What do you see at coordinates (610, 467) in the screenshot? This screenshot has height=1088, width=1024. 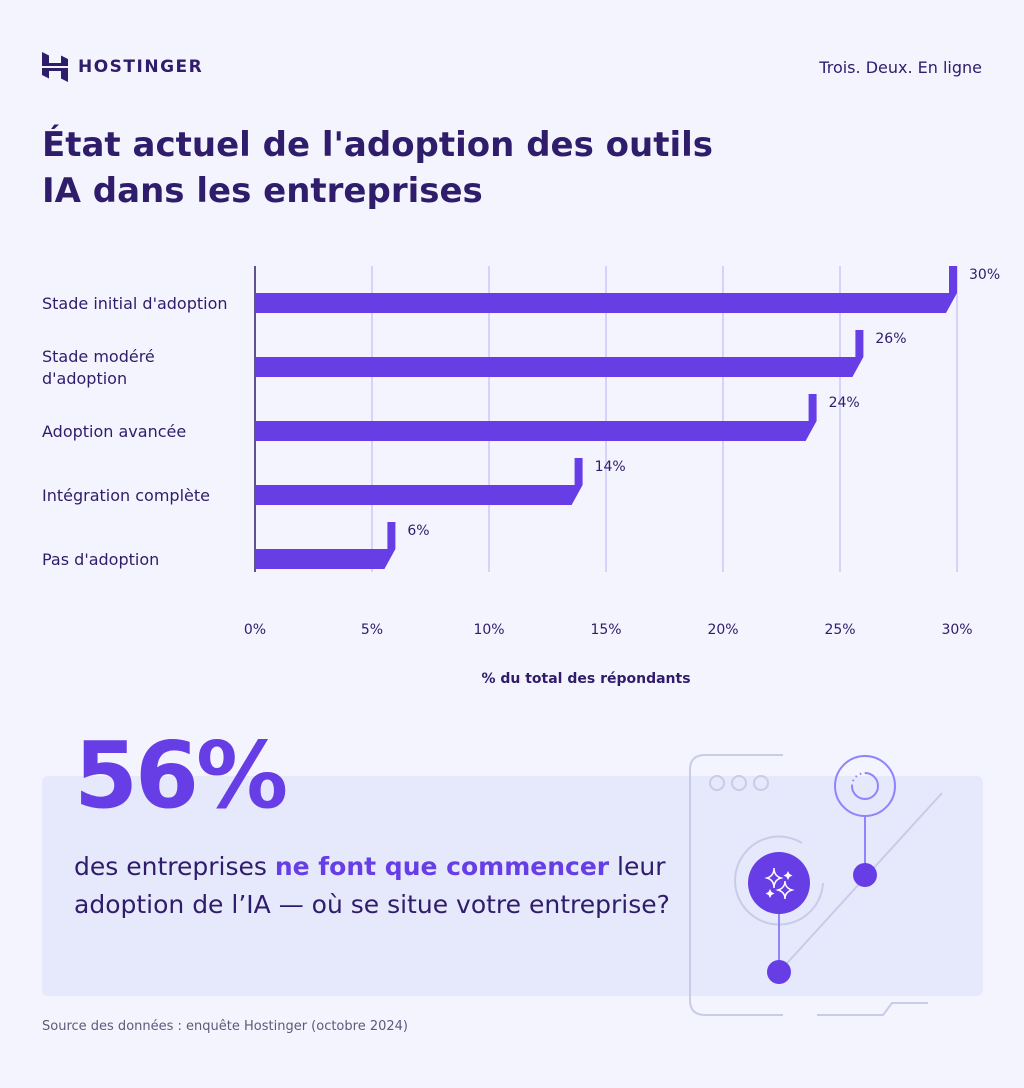 I see `value-label: 14%` at bounding box center [610, 467].